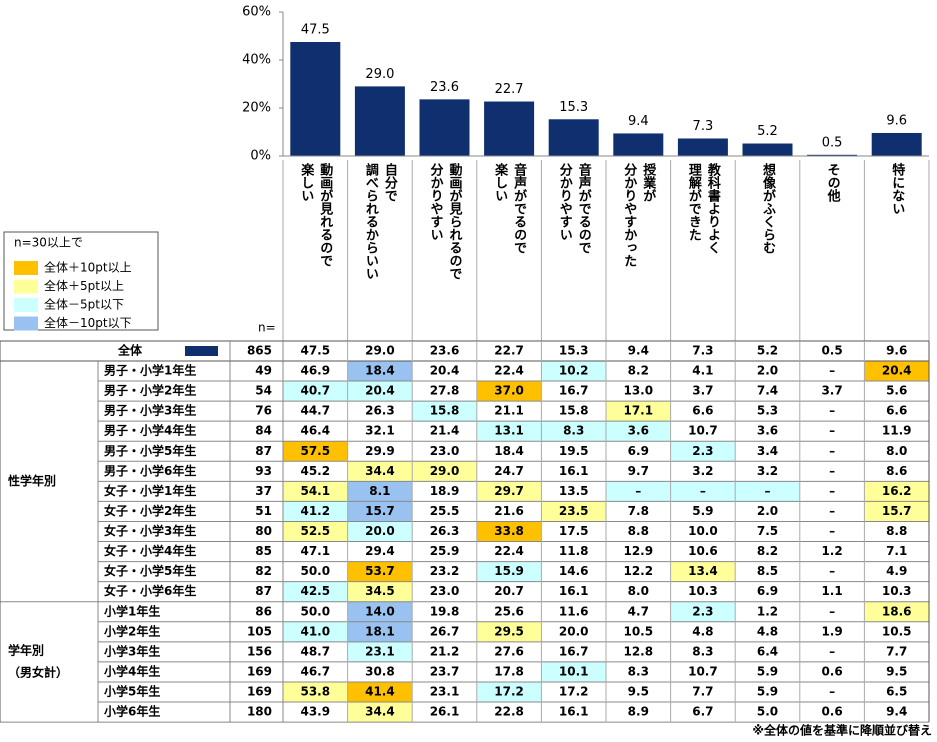 The width and height of the screenshot is (937, 742). Describe the element at coordinates (702, 631) in the screenshot. I see `cell: 4.8` at that location.